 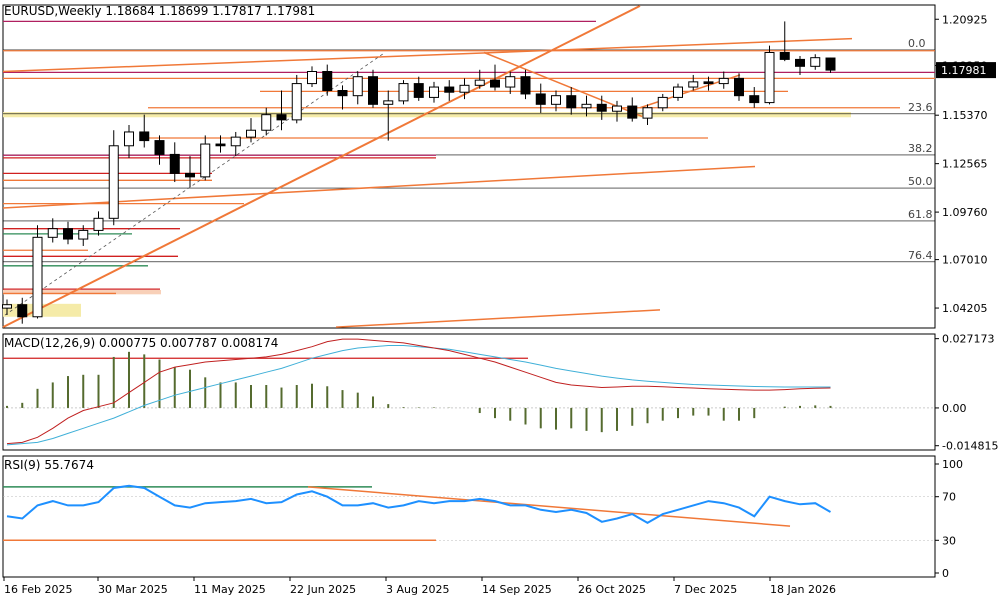 I want to click on fib-level-label: 76.4, so click(x=920, y=255).